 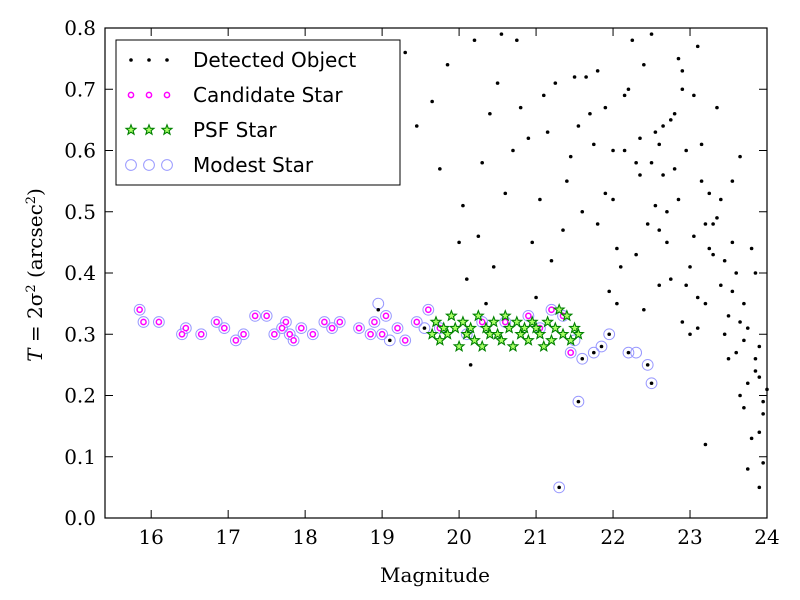 I want to click on y-axis-label-part: T, so click(x=35, y=354).